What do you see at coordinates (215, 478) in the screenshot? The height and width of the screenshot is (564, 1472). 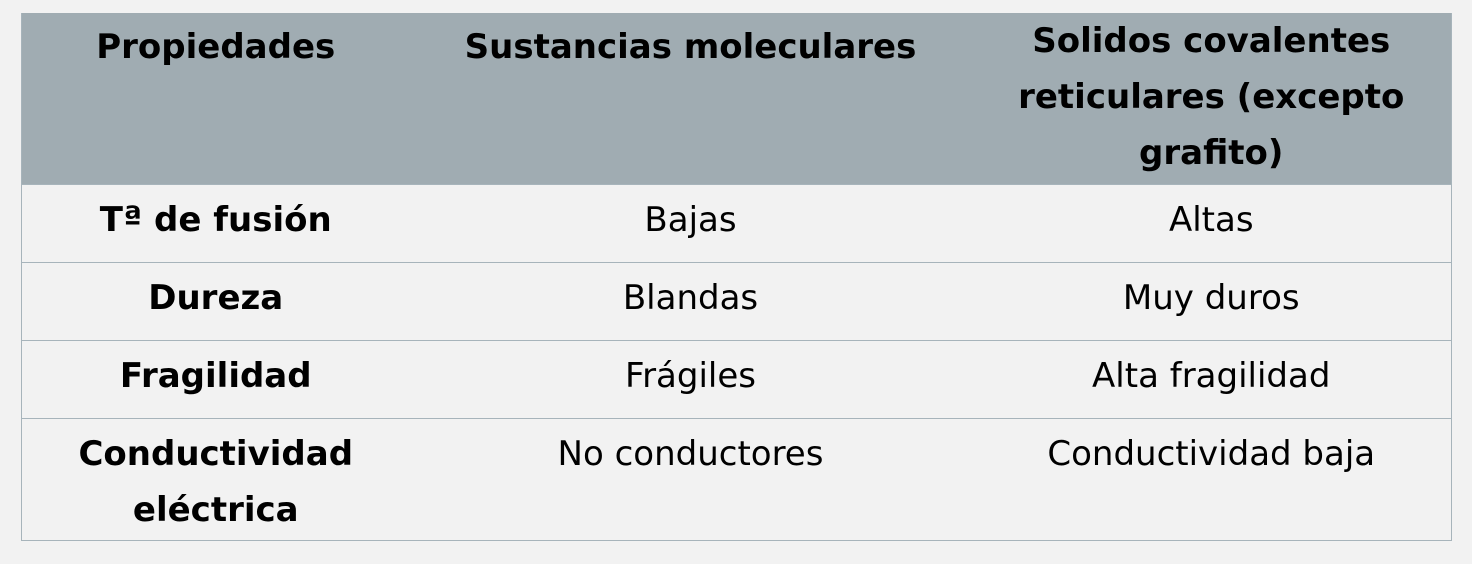 I see `row-property: Conductividad eléctrica` at bounding box center [215, 478].